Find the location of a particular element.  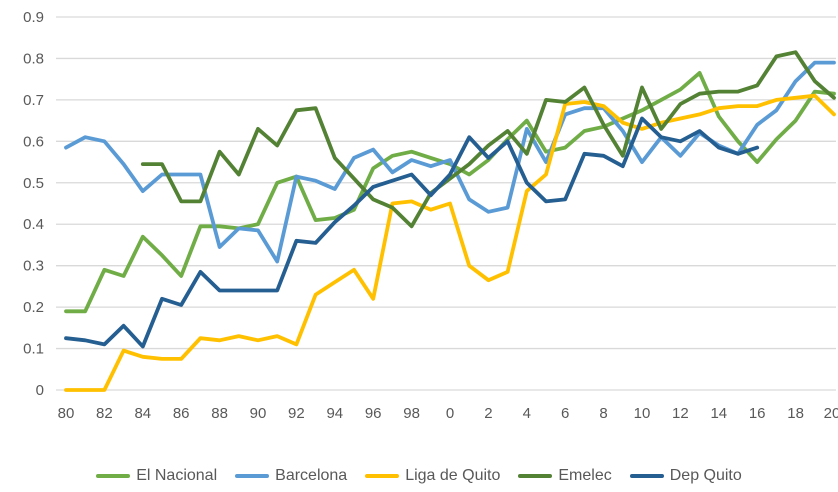

legend-item-barcelona: Barcelona is located at coordinates (291, 476).